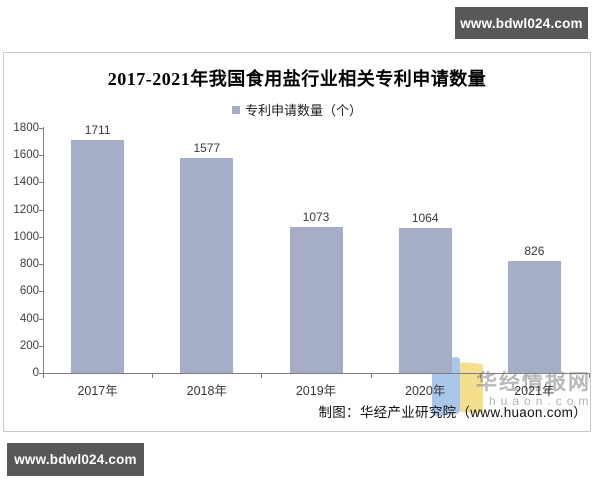  Describe the element at coordinates (26, 155) in the screenshot. I see `y-tick-label: 1600` at that location.